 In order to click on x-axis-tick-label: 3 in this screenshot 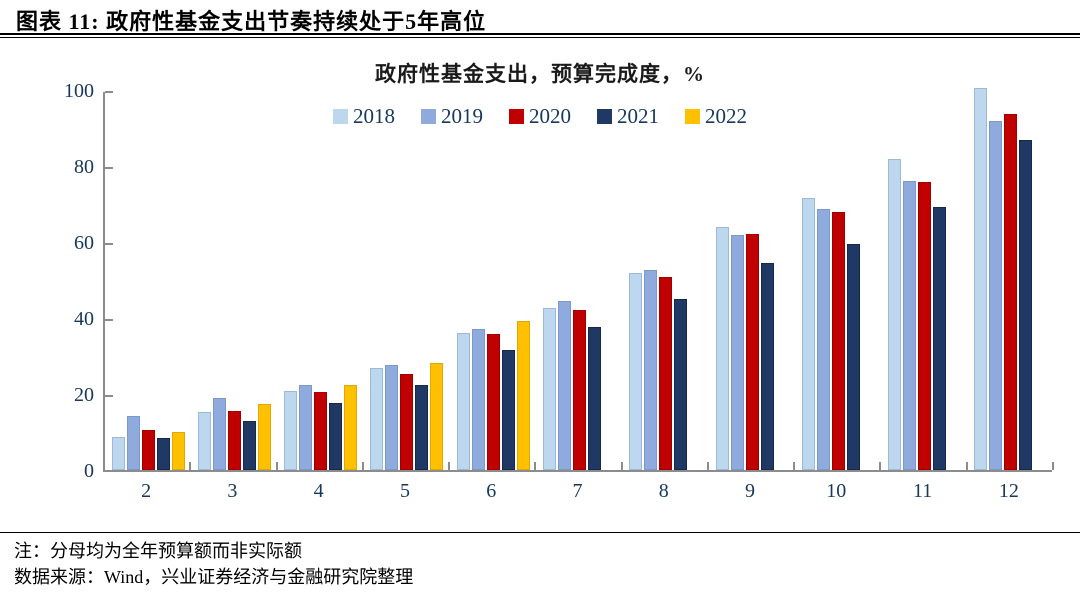, I will do `click(232, 491)`.